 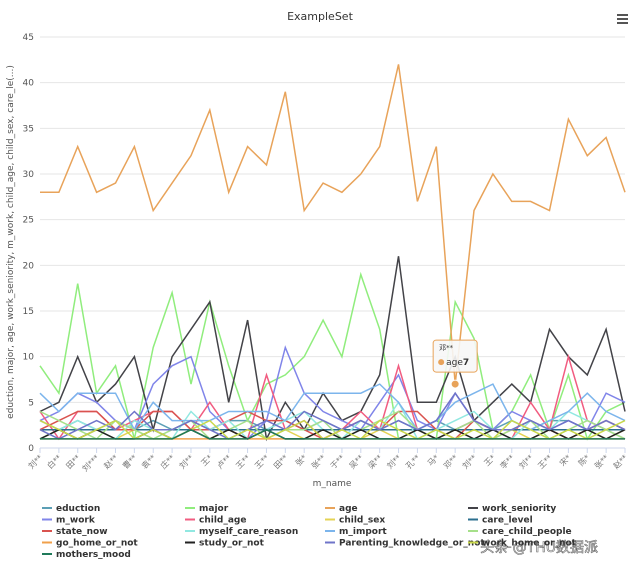 I want to click on legend-item: go_home_or_not, so click(x=90, y=544).